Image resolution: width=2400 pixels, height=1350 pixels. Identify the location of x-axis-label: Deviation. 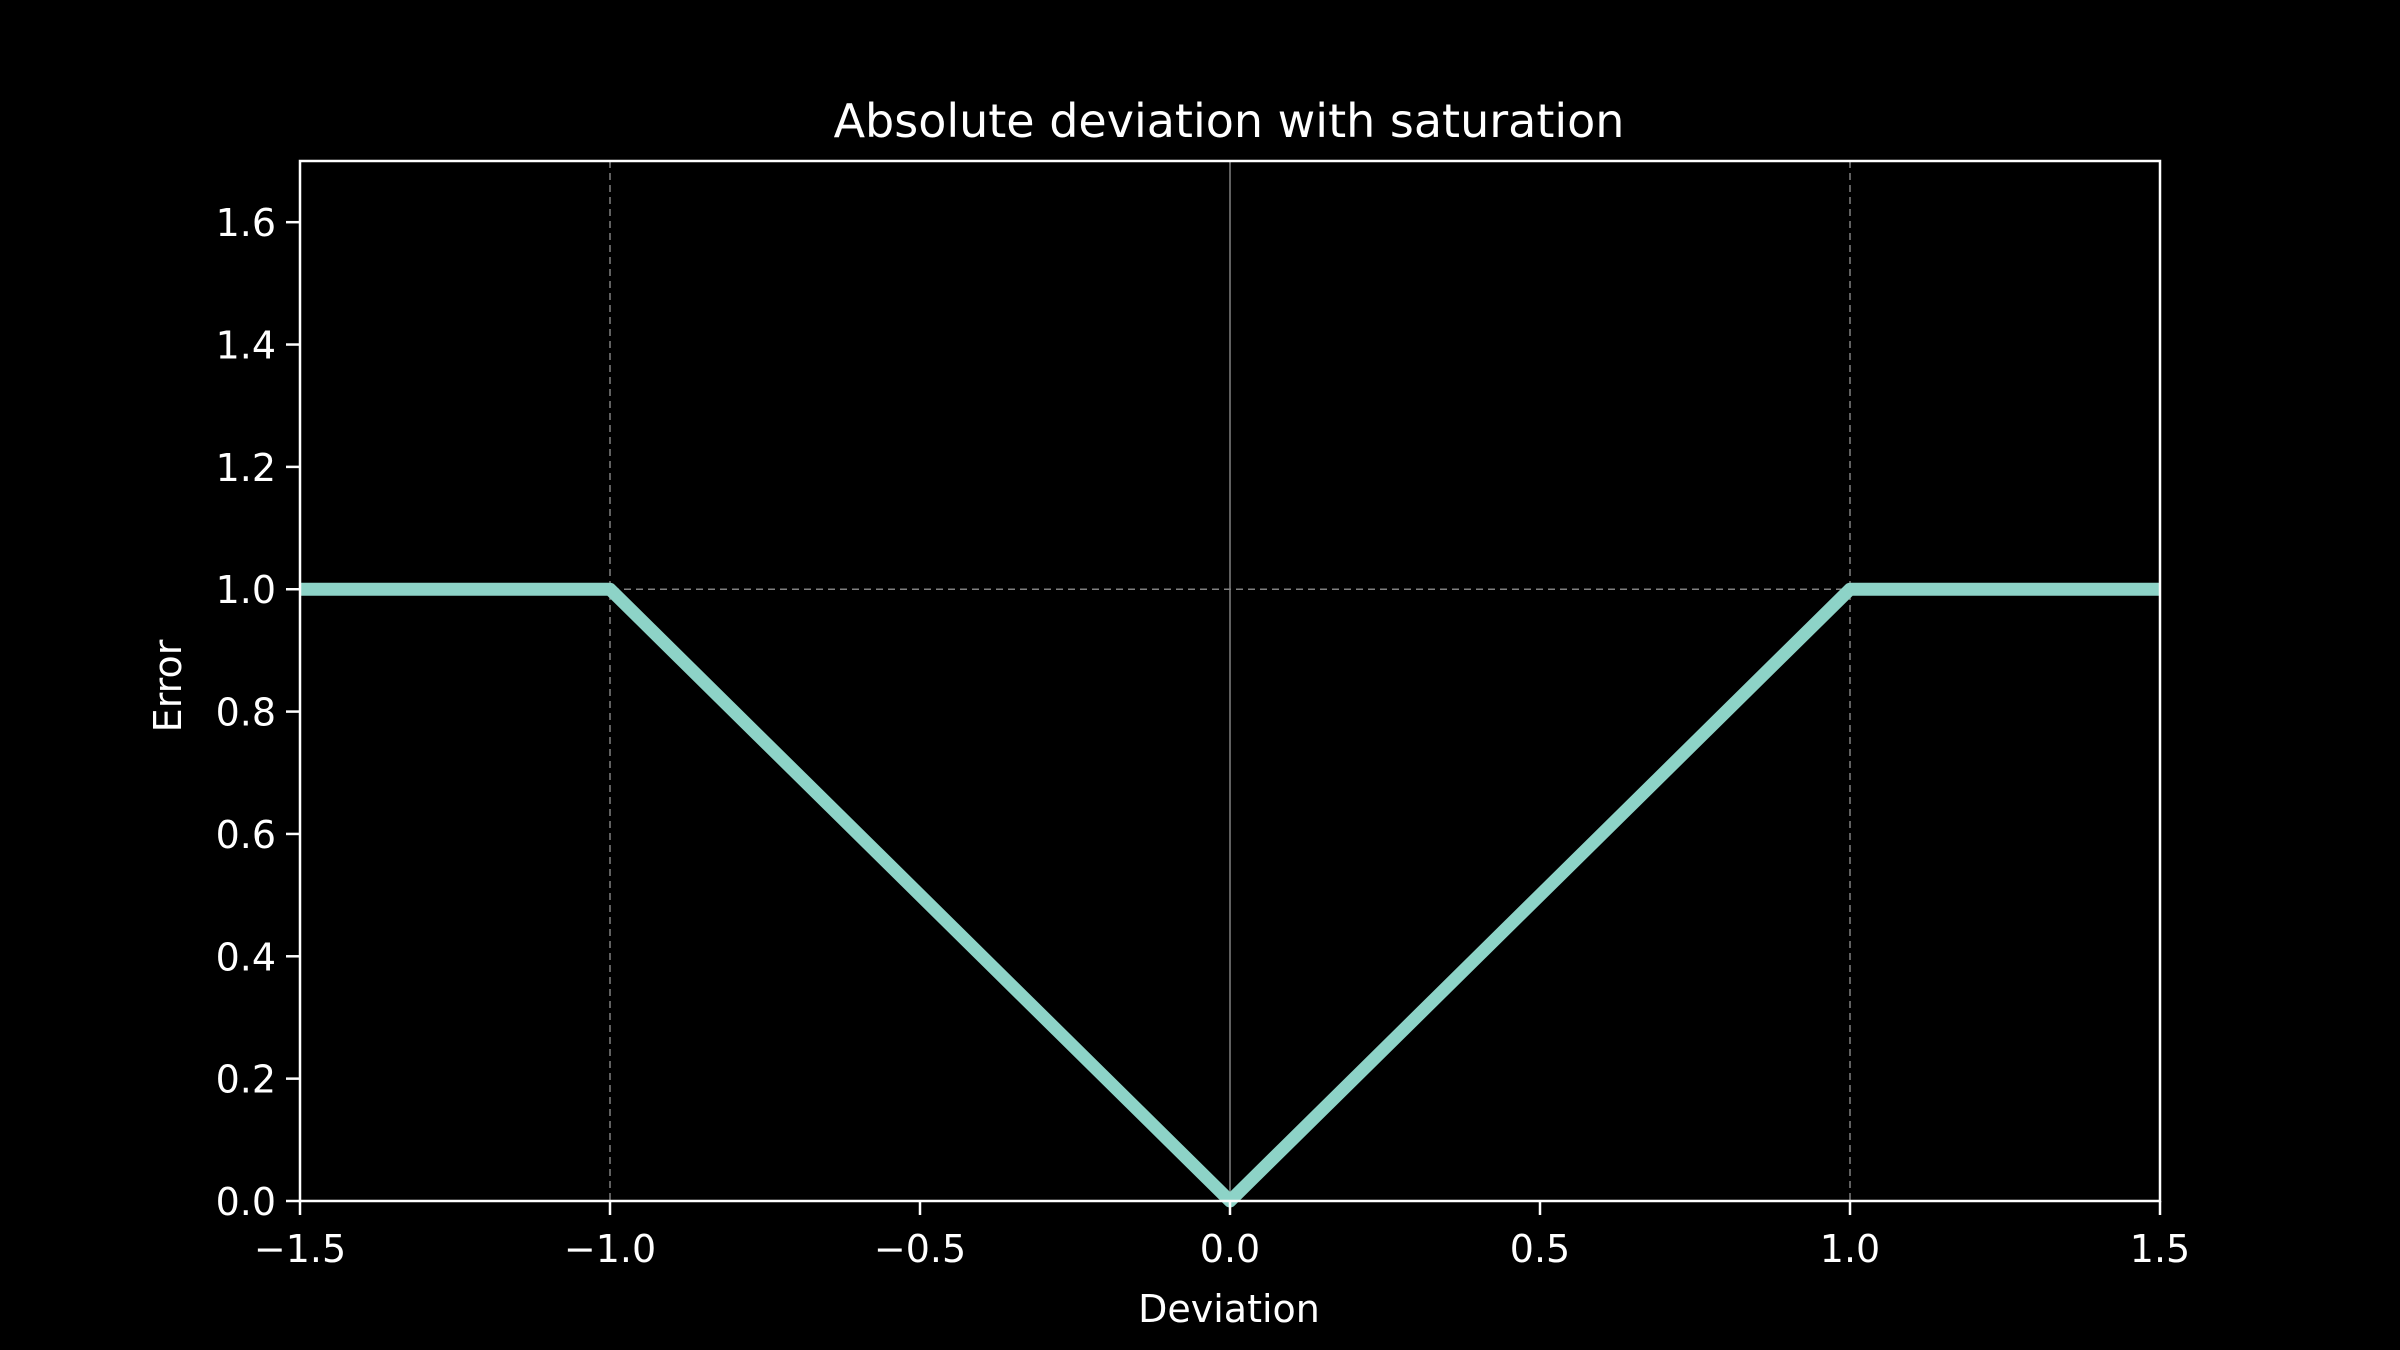
(1229, 1309).